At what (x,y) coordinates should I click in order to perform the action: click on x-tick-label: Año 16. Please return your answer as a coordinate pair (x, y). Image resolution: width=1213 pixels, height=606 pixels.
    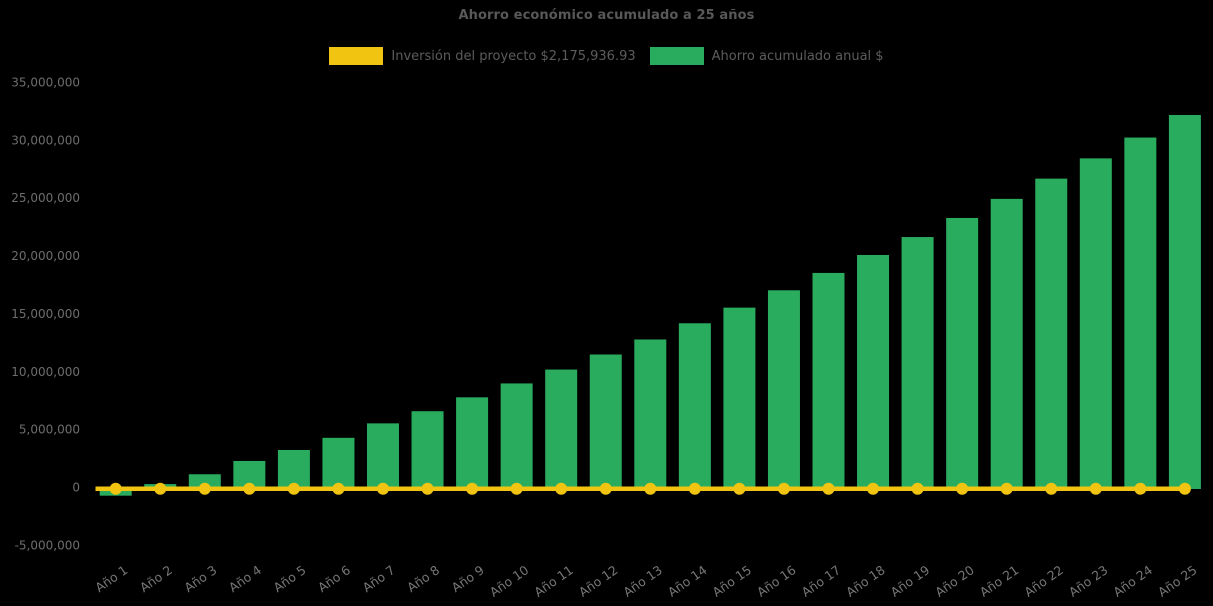
    Looking at the image, I should click on (776, 581).